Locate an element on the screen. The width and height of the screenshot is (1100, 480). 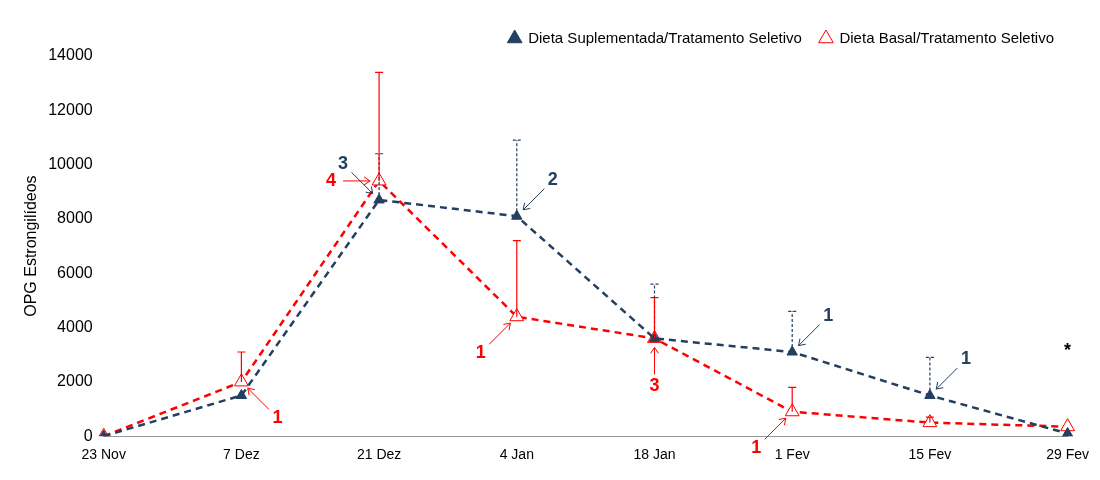
y-tick-label: 0 is located at coordinates (88, 435).